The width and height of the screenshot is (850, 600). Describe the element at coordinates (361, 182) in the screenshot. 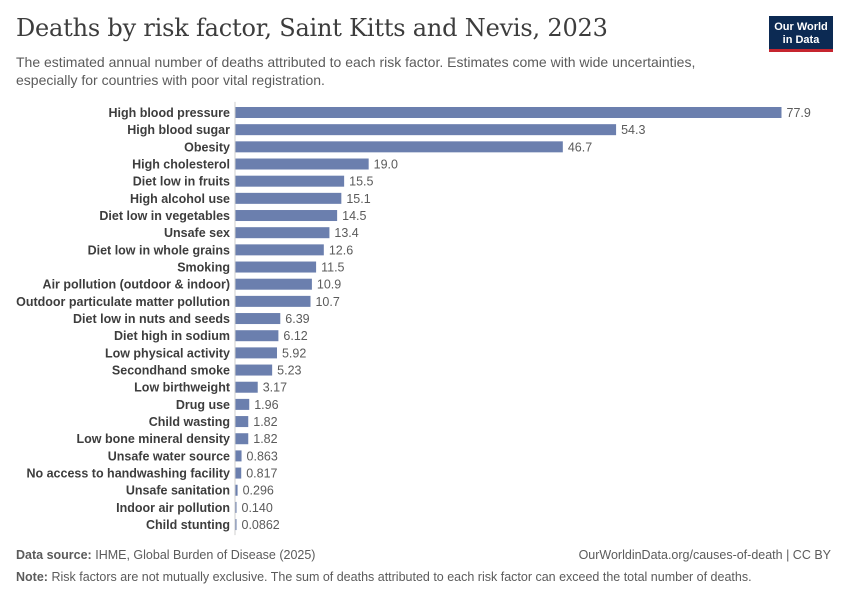

I see `value-label: 15.5` at that location.